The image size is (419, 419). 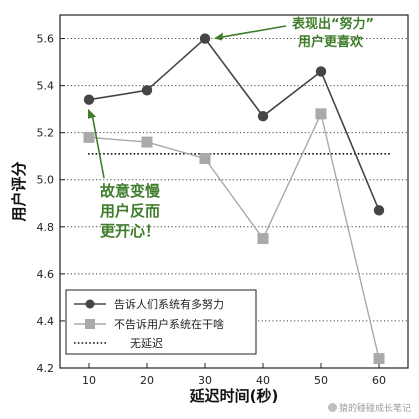 What do you see at coordinates (46, 227) in the screenshot?
I see `y-tick-label-3: 4.8` at bounding box center [46, 227].